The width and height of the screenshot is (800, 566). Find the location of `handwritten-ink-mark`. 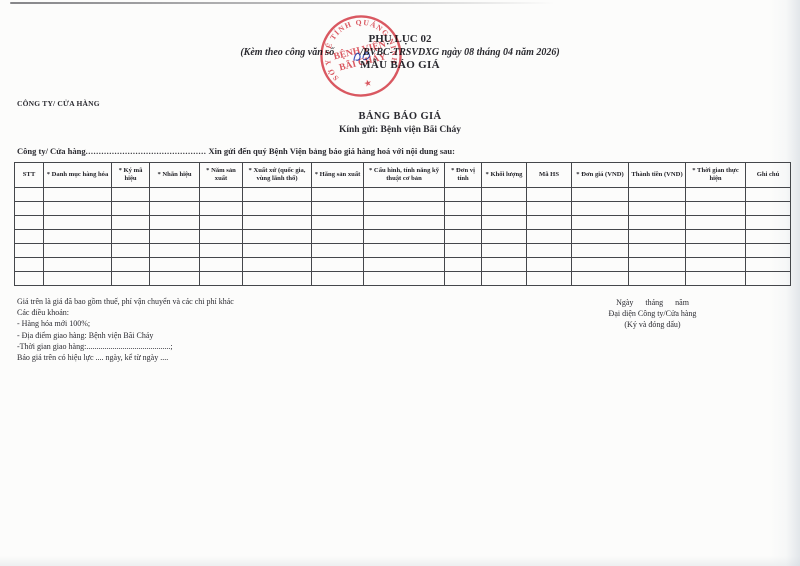

handwritten-ink-mark is located at coordinates (362, 56).